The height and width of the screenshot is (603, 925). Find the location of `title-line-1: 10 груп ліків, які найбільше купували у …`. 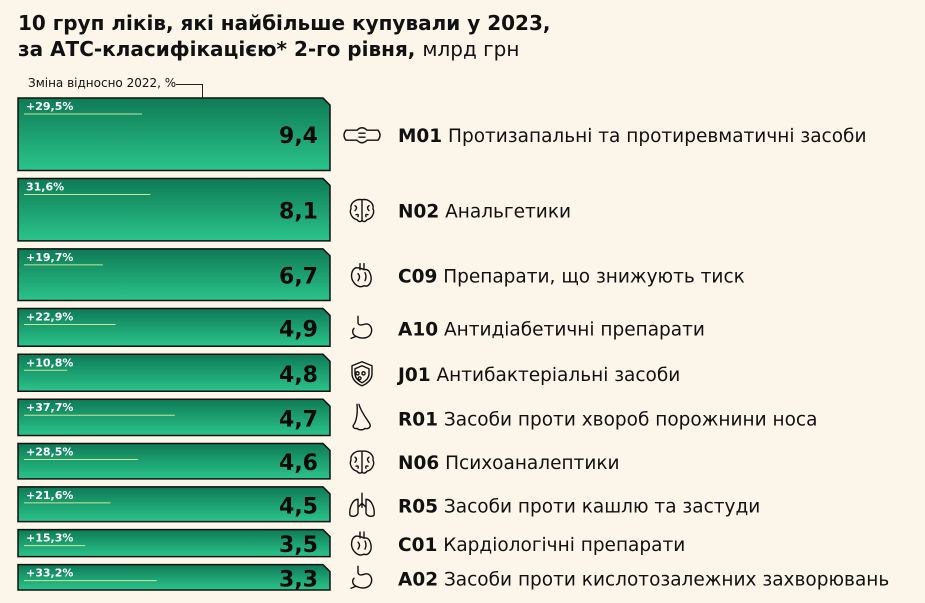

title-line-1: 10 груп ліків, які найбільше купували у … is located at coordinates (284, 23).